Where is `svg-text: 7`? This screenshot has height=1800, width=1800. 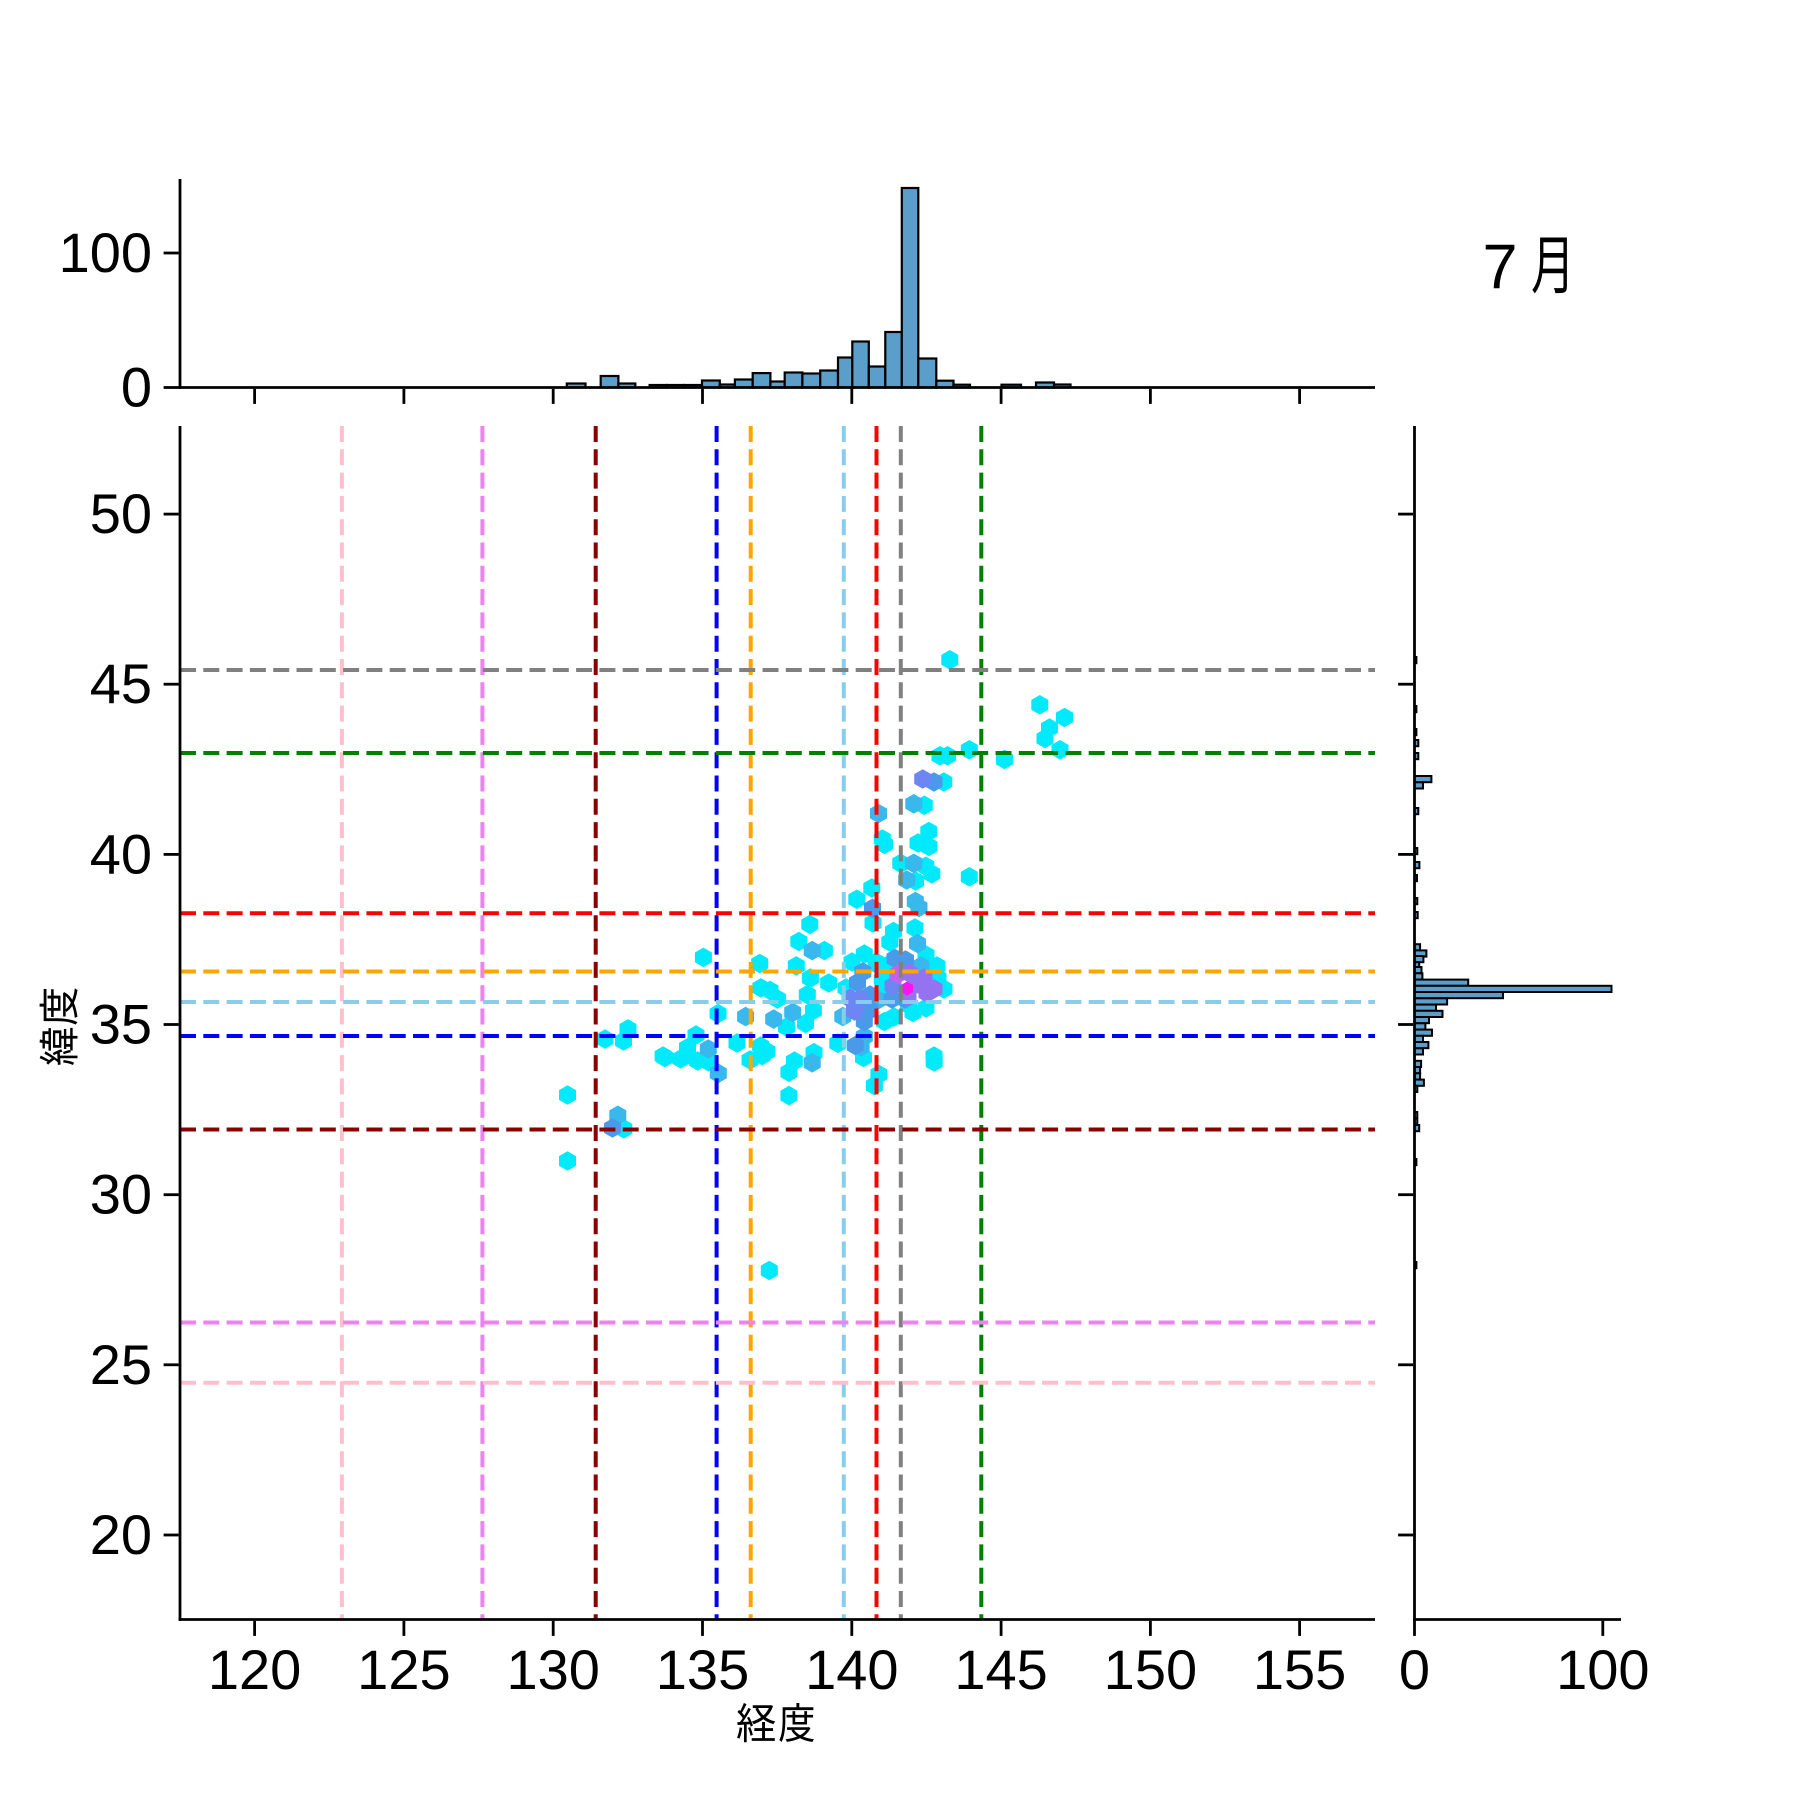 svg-text: 7 is located at coordinates (1499, 267).